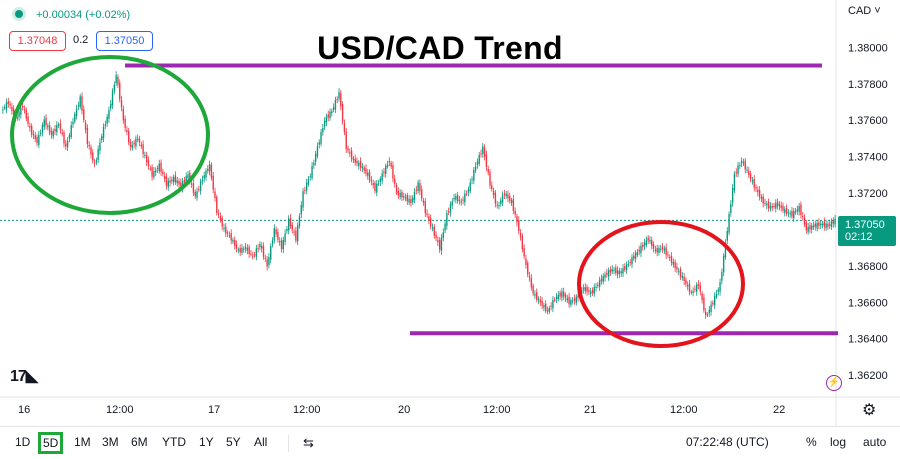  Describe the element at coordinates (124, 41) in the screenshot. I see `ask-price-button: 1.37050` at that location.